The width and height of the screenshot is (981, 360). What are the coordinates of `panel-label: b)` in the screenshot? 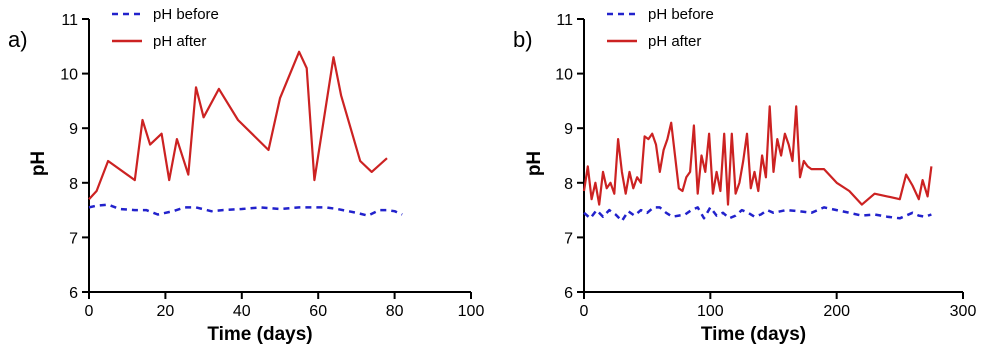 It's located at (523, 39).